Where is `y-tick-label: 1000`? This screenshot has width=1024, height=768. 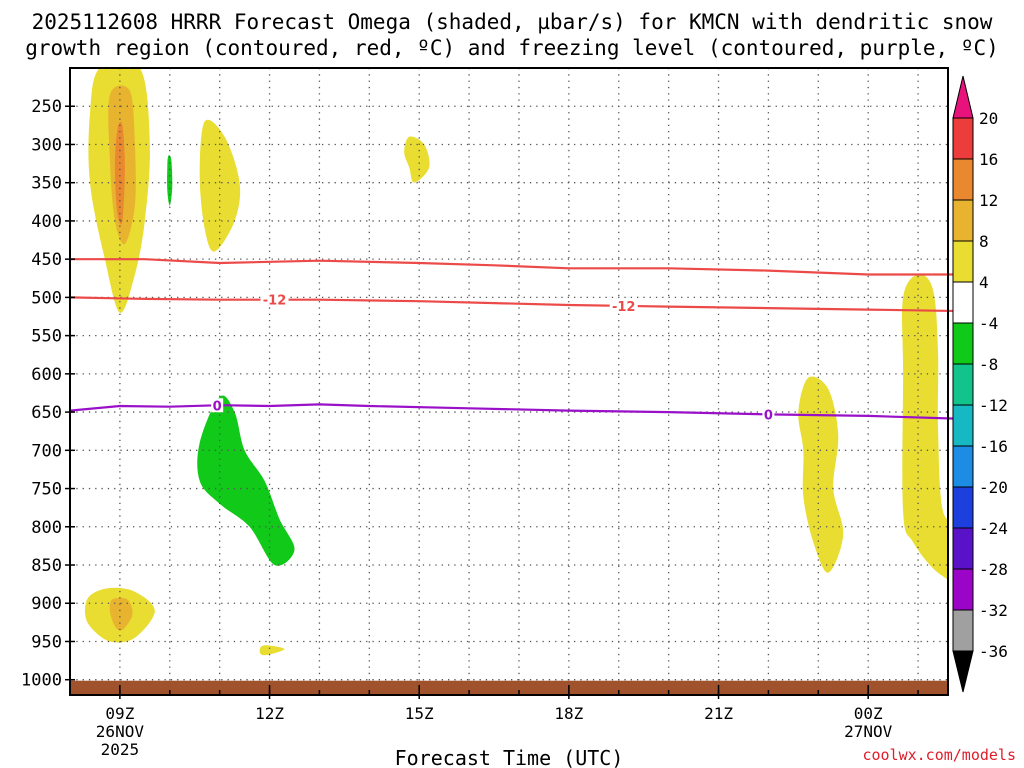 y-tick-label: 1000 is located at coordinates (41, 681).